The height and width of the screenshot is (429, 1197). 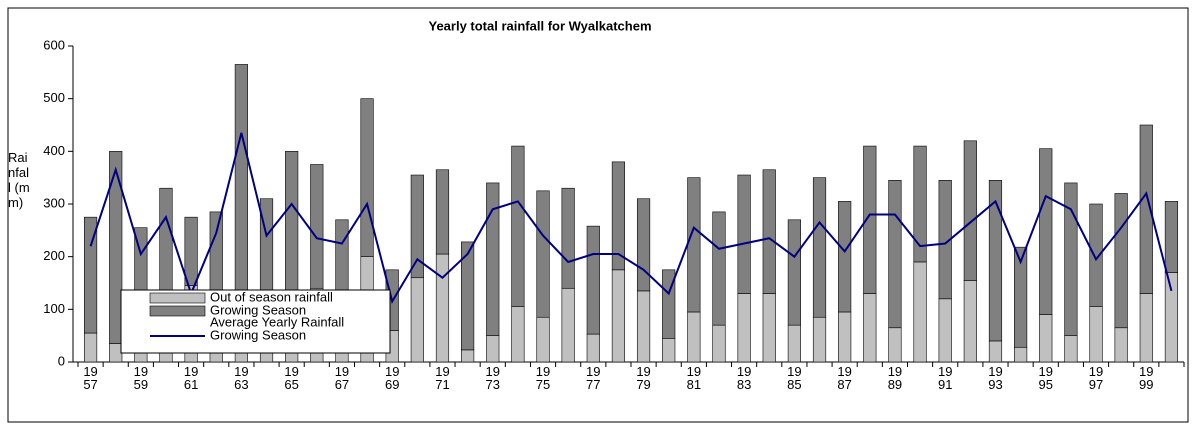 What do you see at coordinates (141, 378) in the screenshot?
I see `x-tick-label: 1959` at bounding box center [141, 378].